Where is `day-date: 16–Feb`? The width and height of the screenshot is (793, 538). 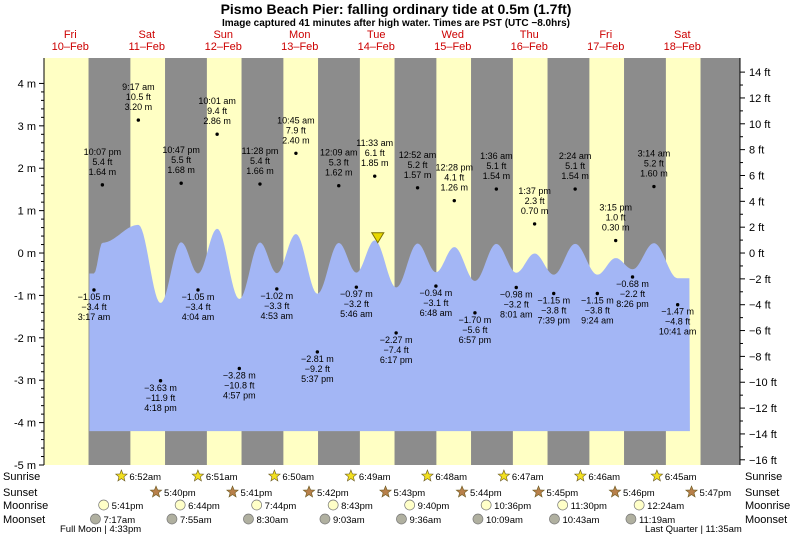 day-date: 16–Feb is located at coordinates (529, 47).